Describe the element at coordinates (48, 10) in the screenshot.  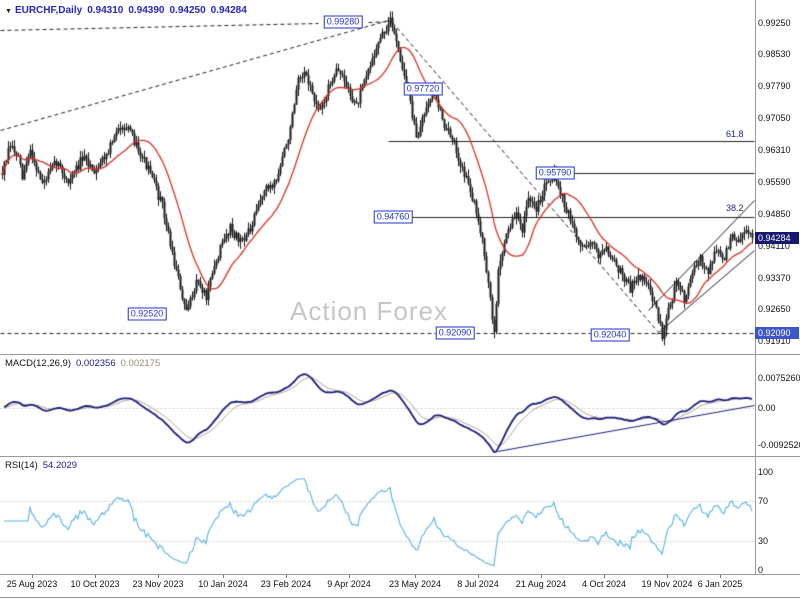
I see `symbol-title: EURCHF,Daily` at that location.